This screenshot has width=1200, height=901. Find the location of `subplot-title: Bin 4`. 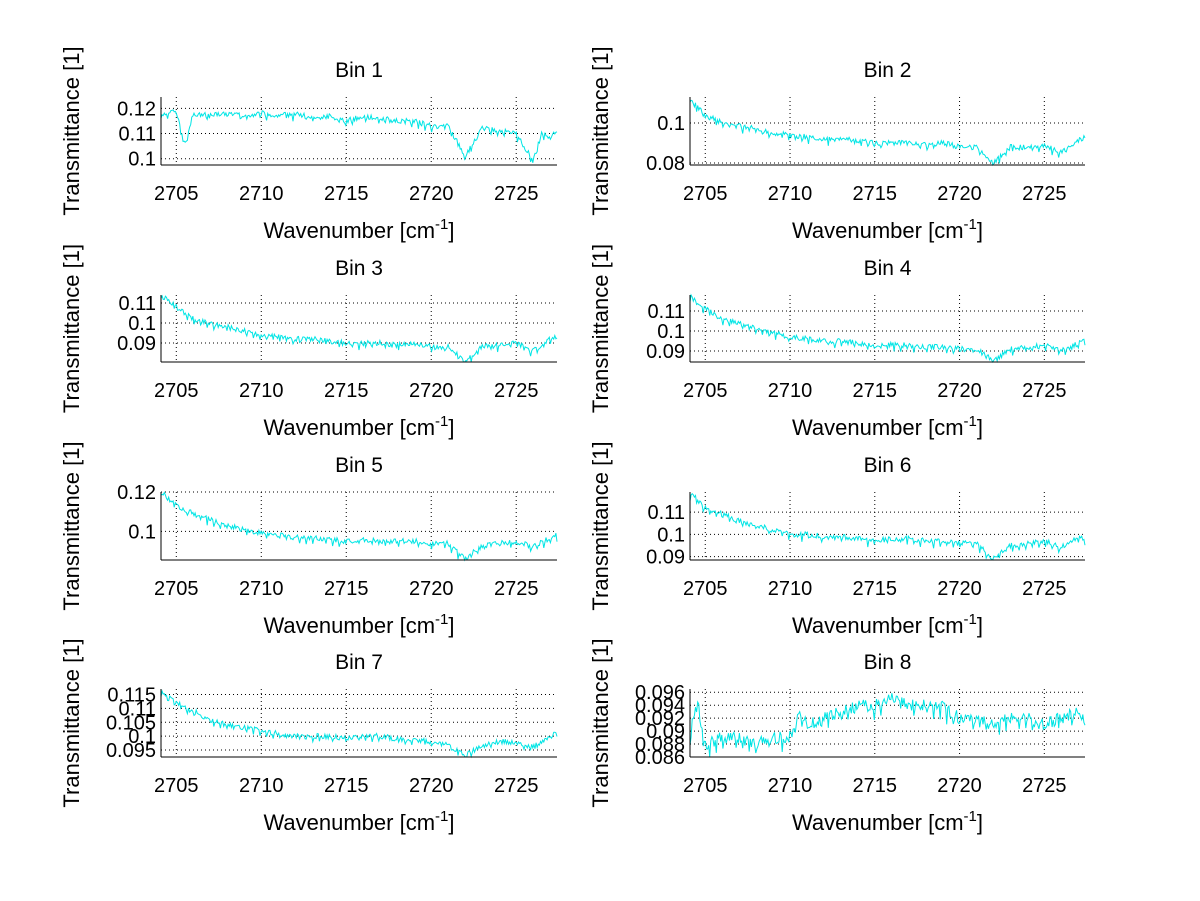

subplot-title: Bin 4 is located at coordinates (888, 268).